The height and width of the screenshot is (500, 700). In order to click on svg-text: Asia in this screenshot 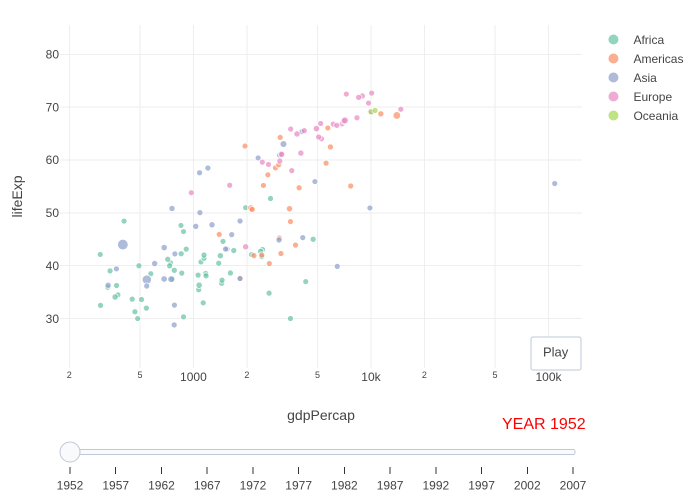, I will do `click(645, 78)`.